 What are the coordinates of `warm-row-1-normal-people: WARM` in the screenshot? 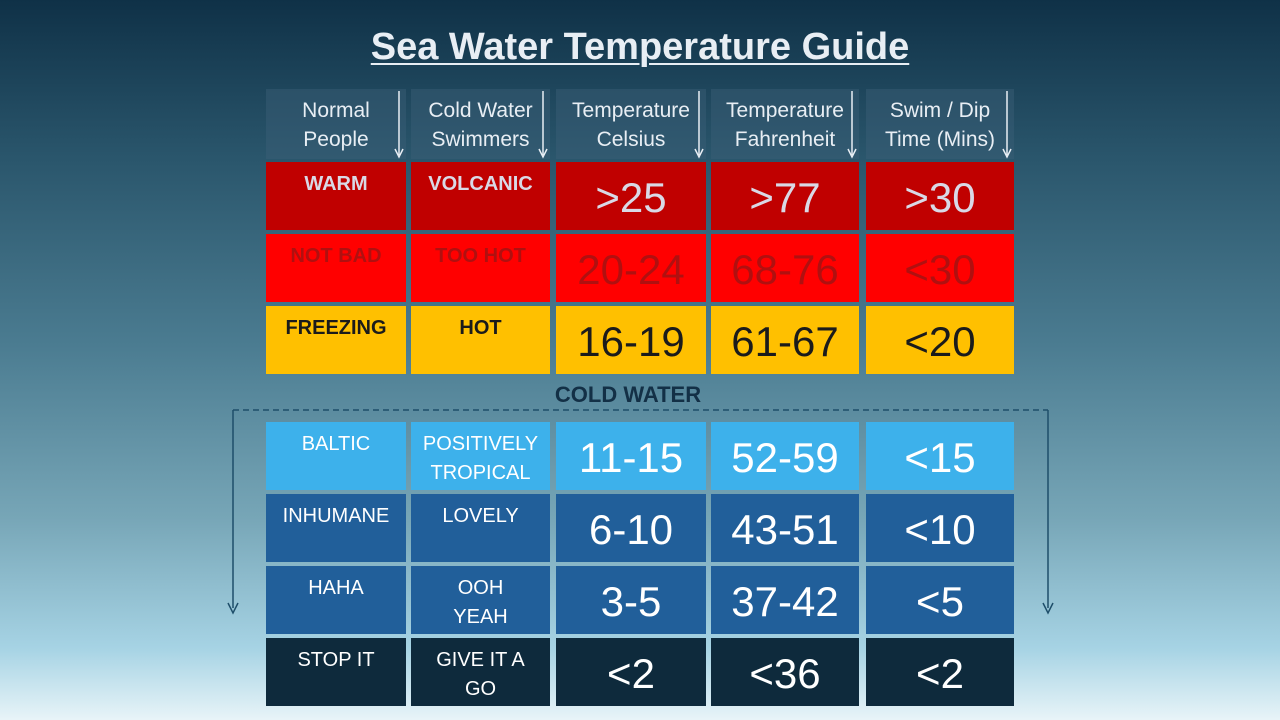 It's located at (336, 196).